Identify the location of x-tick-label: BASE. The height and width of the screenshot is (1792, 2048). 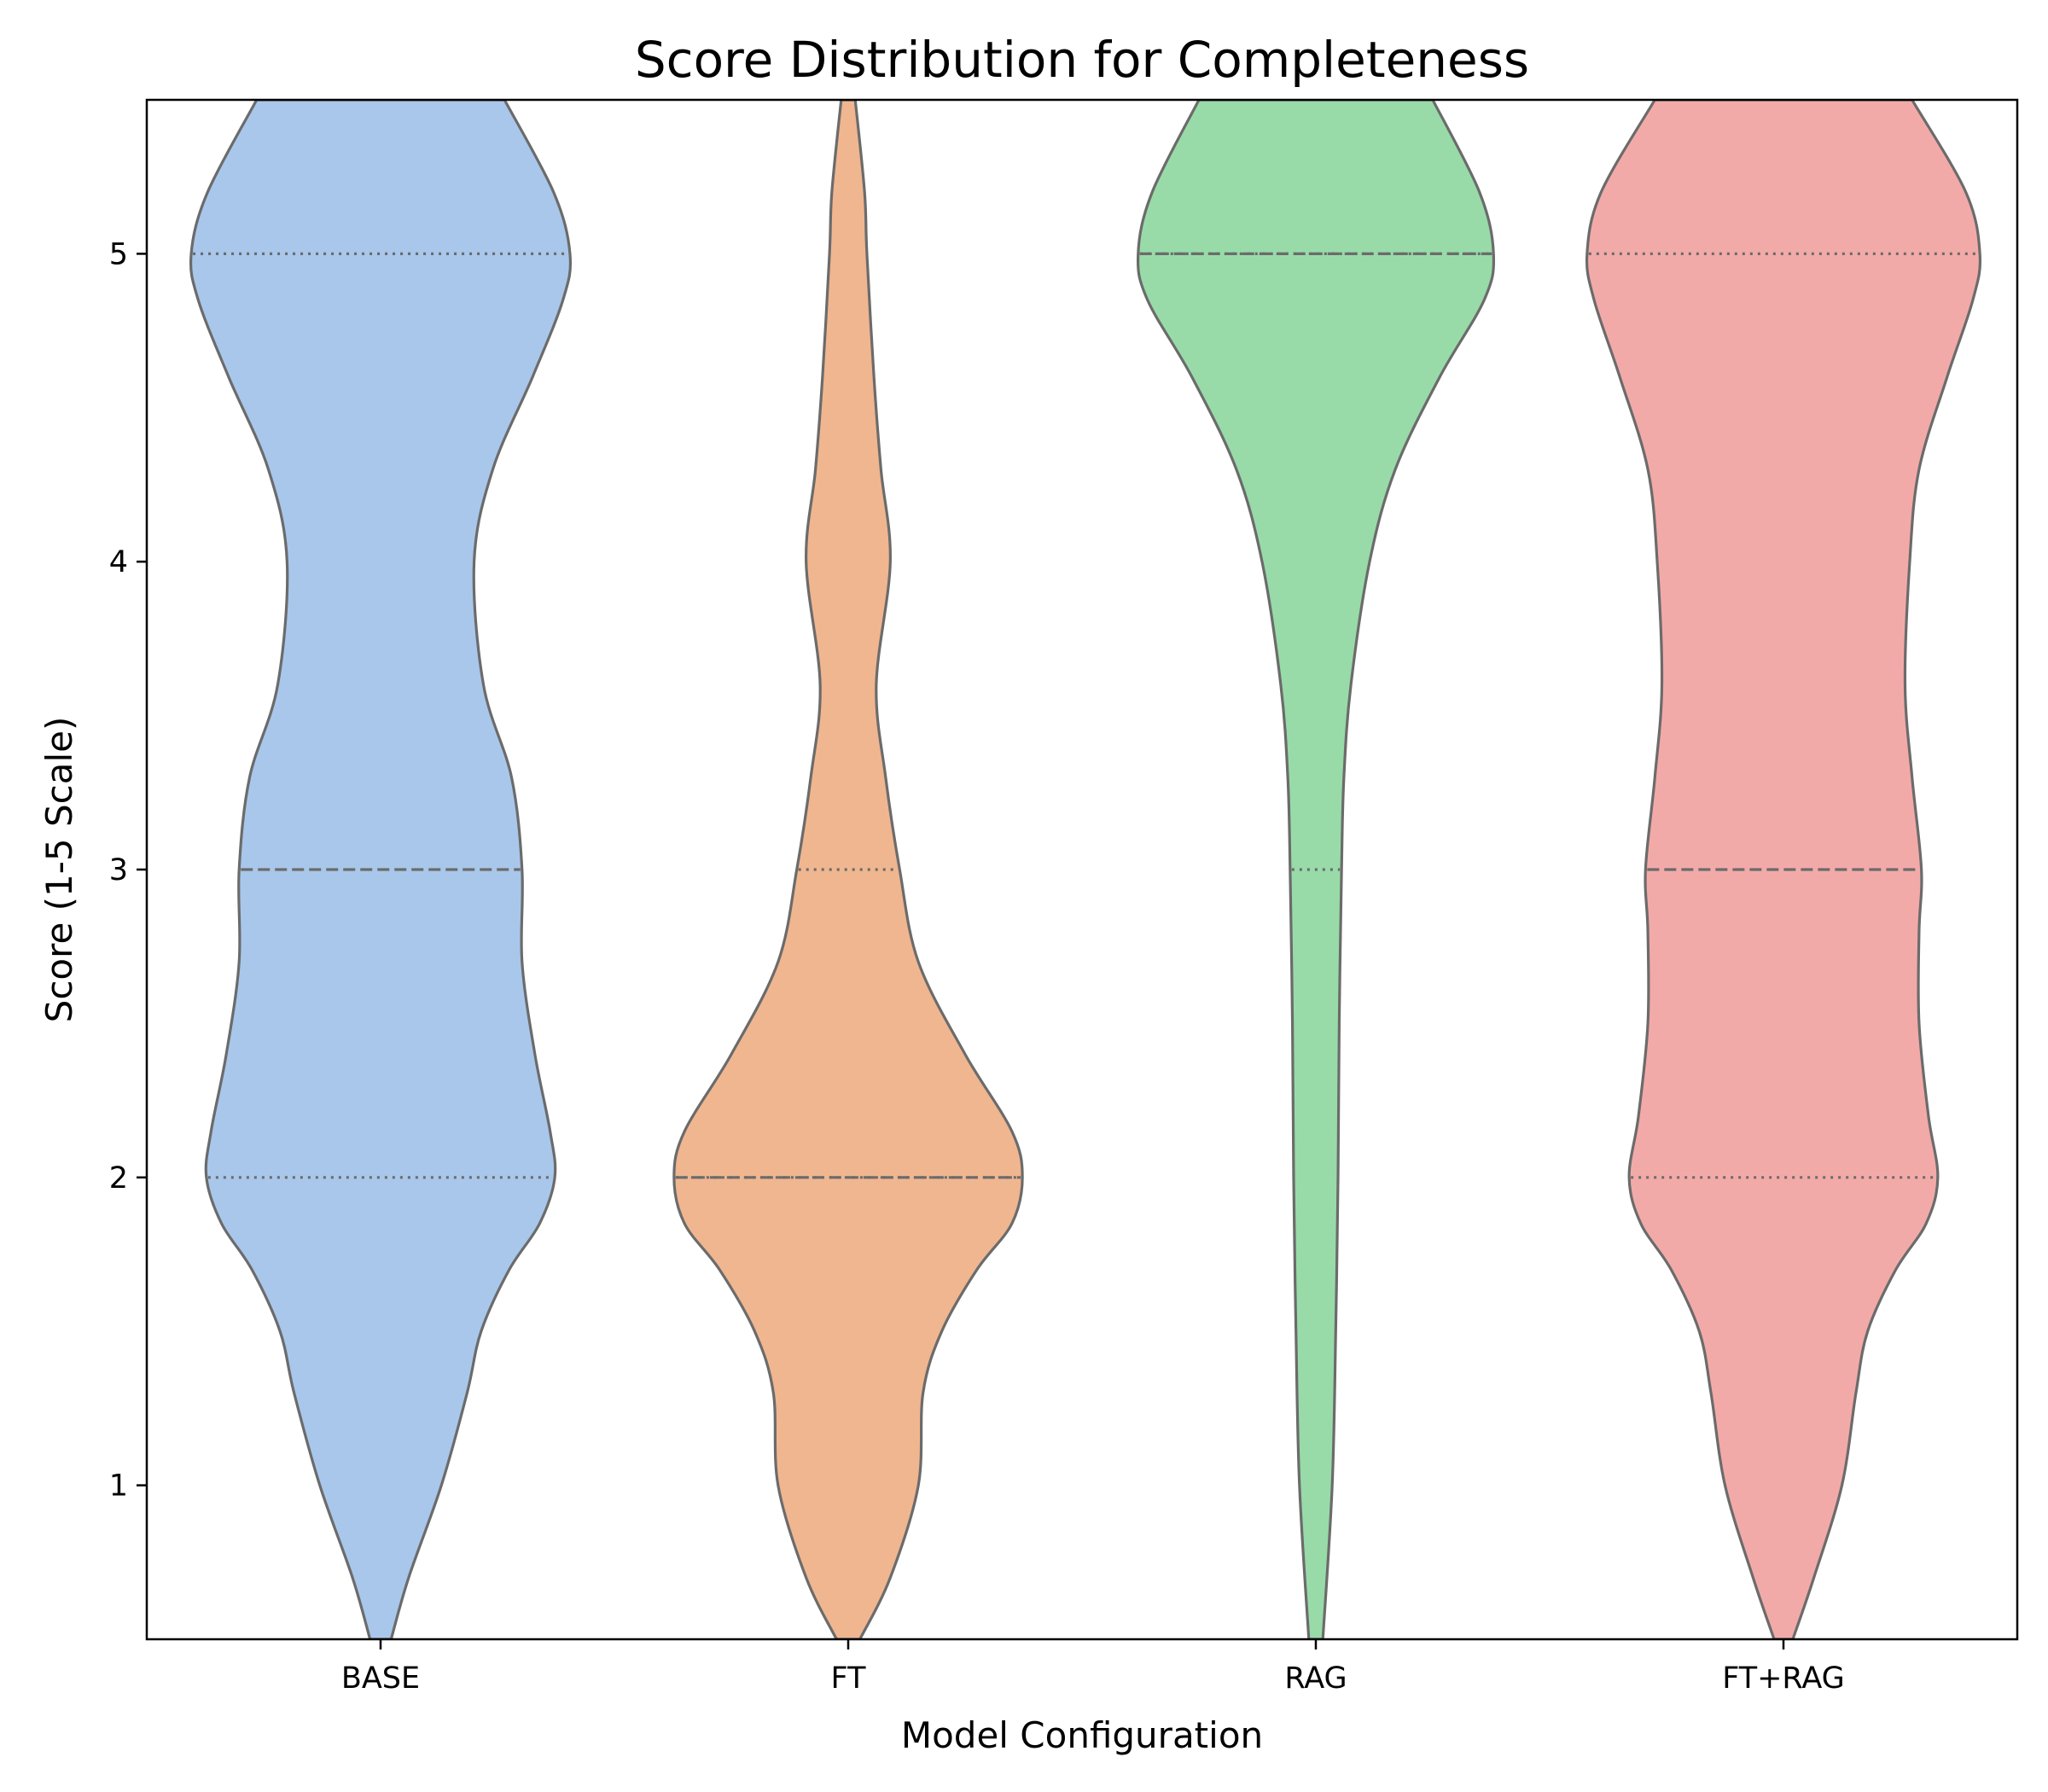
(380, 1678).